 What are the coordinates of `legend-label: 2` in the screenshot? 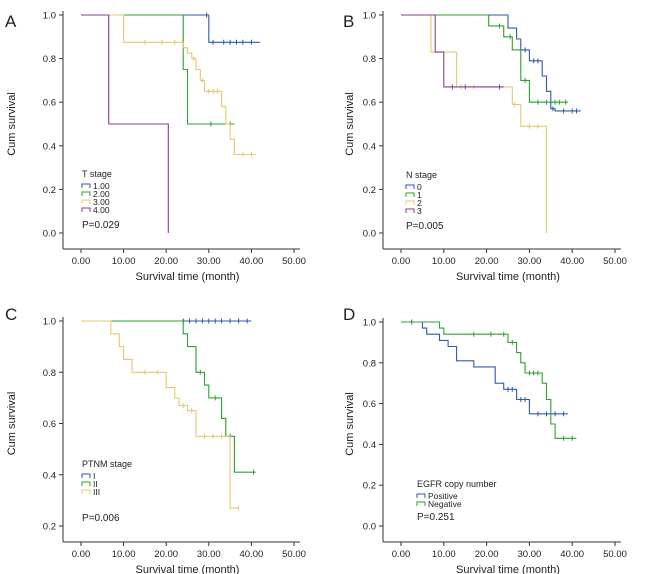 It's located at (419, 203).